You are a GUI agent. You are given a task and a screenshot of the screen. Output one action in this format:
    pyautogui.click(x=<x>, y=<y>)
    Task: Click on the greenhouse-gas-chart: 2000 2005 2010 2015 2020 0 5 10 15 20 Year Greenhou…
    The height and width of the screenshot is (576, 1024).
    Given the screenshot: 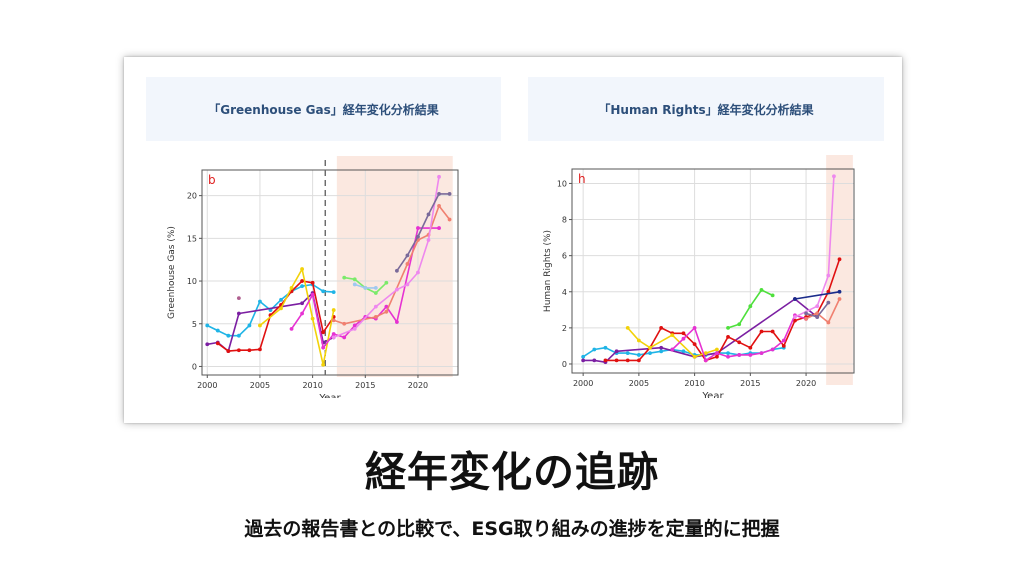 What is the action you would take?
    pyautogui.click(x=313, y=277)
    